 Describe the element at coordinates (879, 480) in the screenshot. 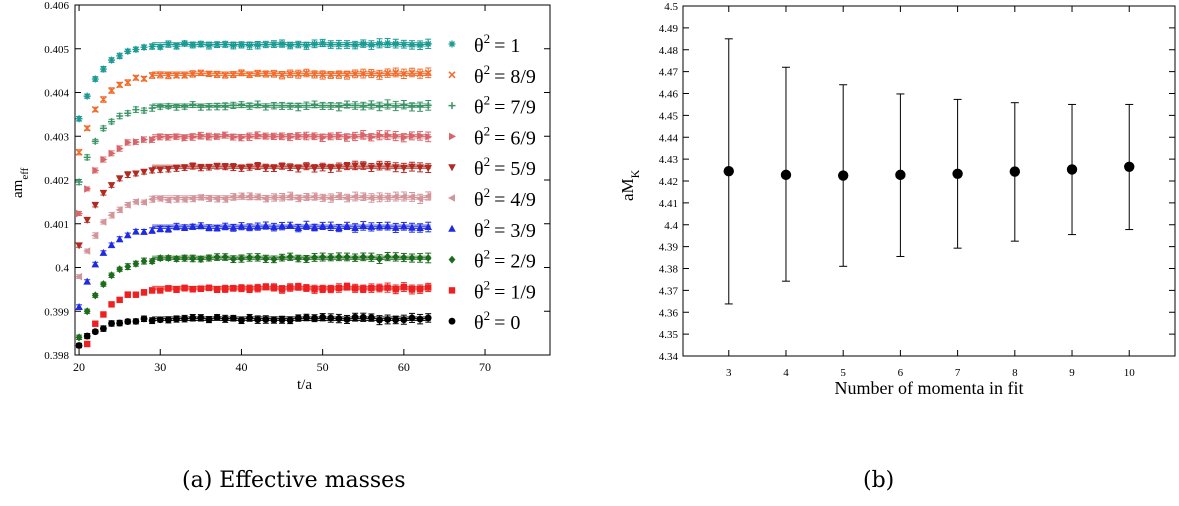

I see `caption-b: (b)` at that location.